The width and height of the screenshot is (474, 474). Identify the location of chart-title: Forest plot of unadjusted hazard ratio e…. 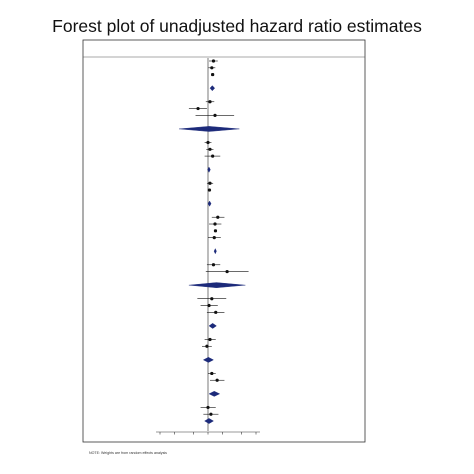
(237, 26).